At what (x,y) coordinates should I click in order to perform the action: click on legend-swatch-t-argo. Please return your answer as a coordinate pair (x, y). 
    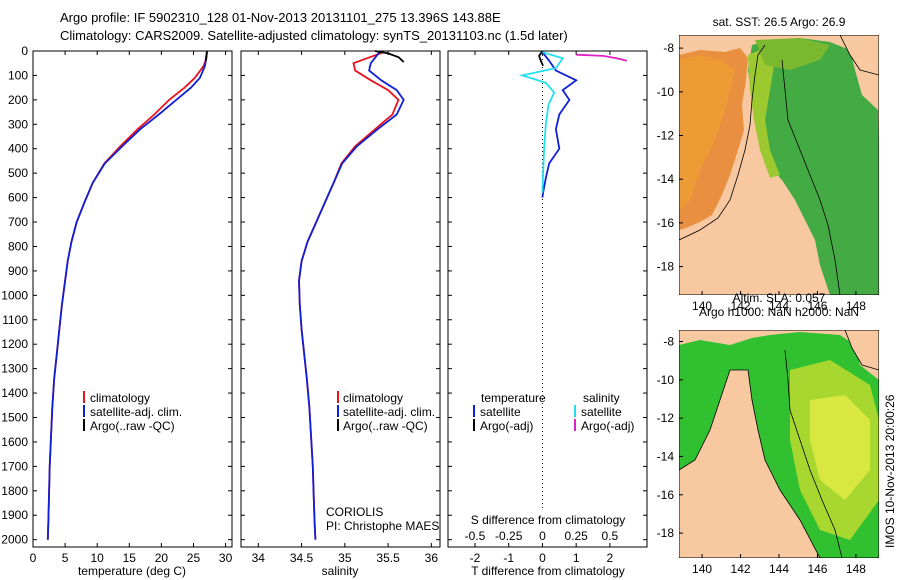
    Looking at the image, I should click on (474, 425).